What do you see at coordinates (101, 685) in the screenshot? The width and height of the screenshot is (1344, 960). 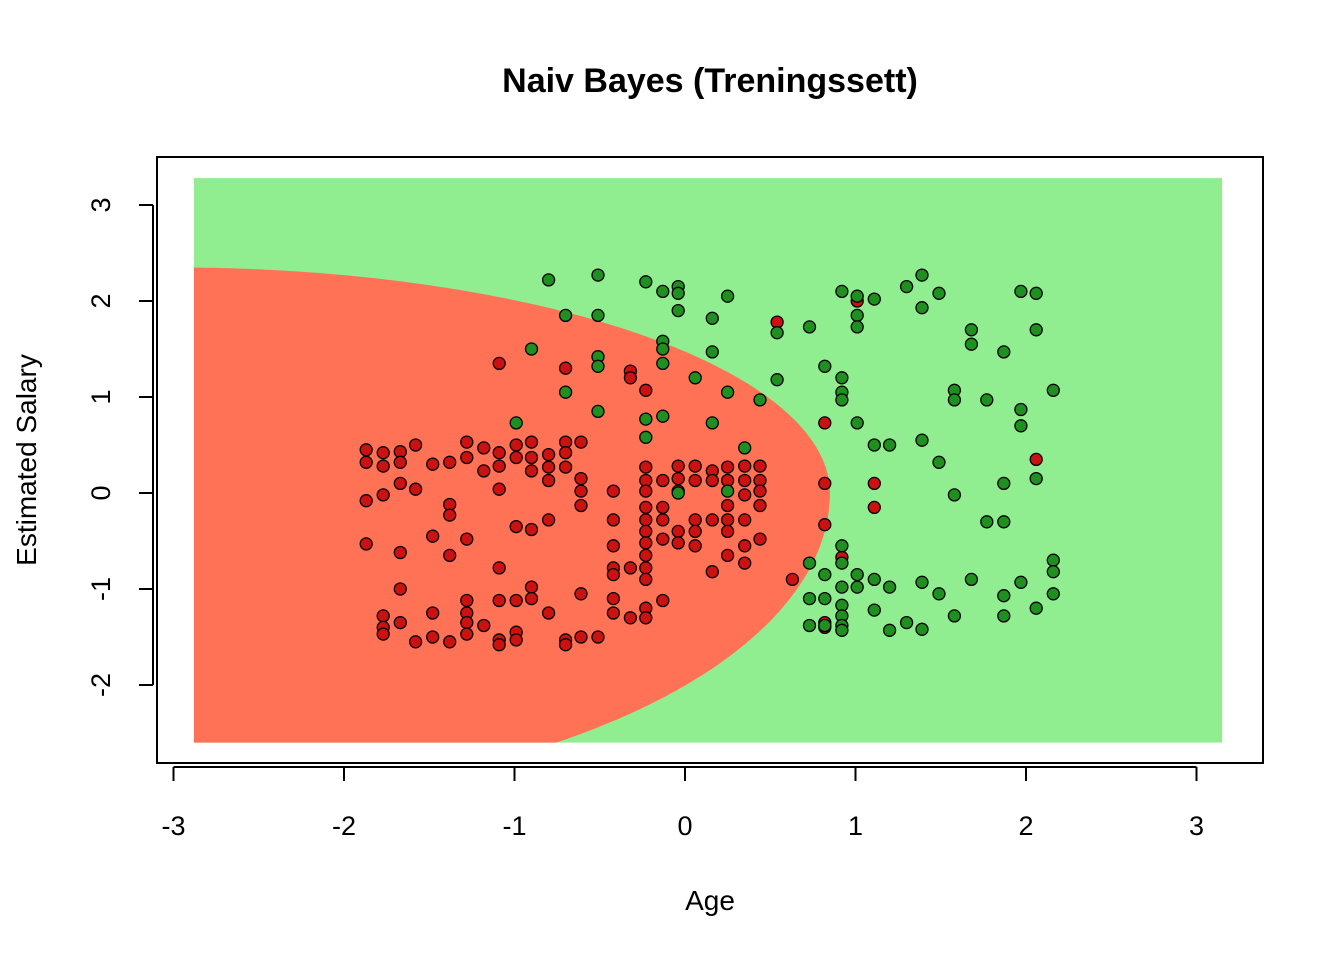 I see `y-tick-label: -2` at bounding box center [101, 685].